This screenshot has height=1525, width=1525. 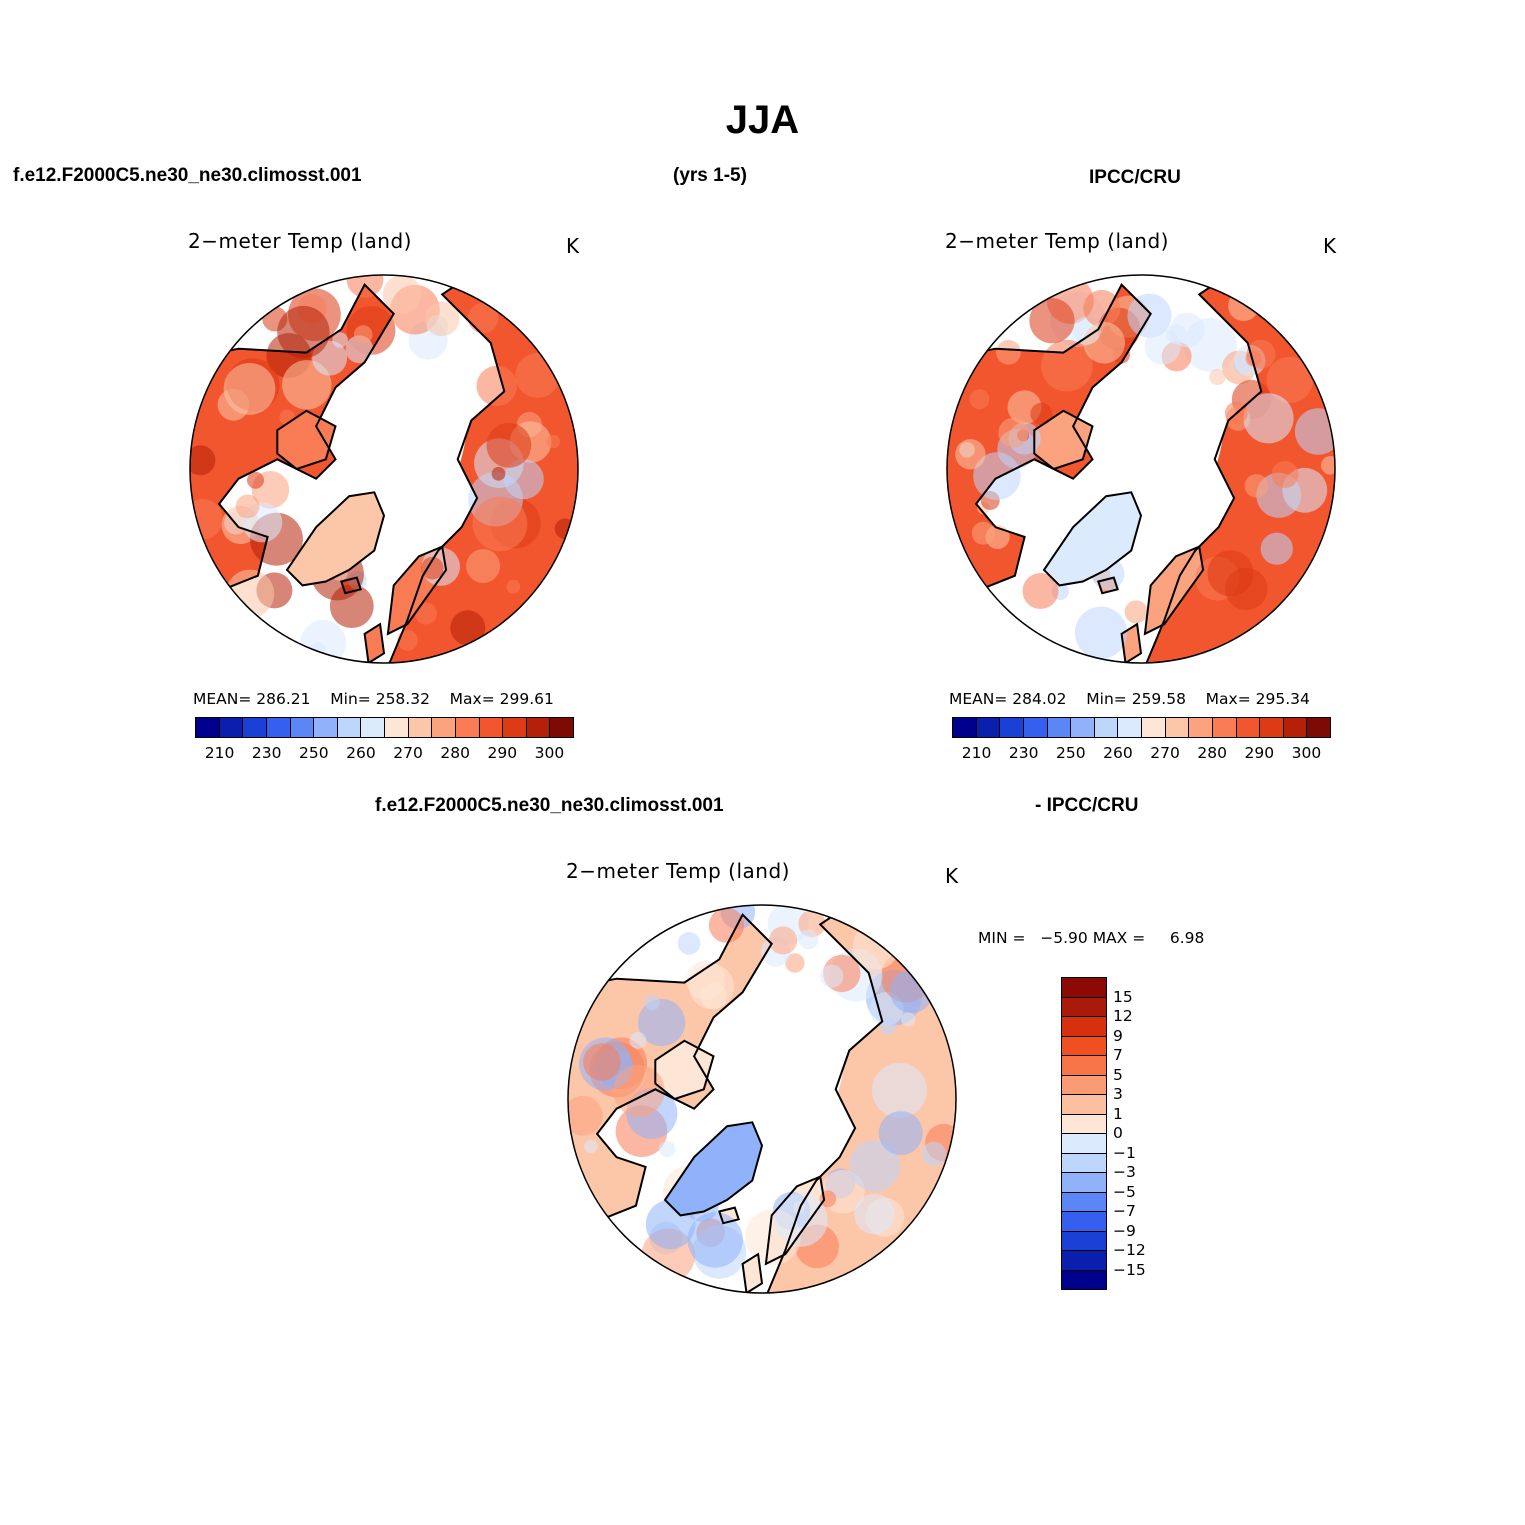 I want to click on colorbar-tick-label: 12, so click(x=1123, y=1016).